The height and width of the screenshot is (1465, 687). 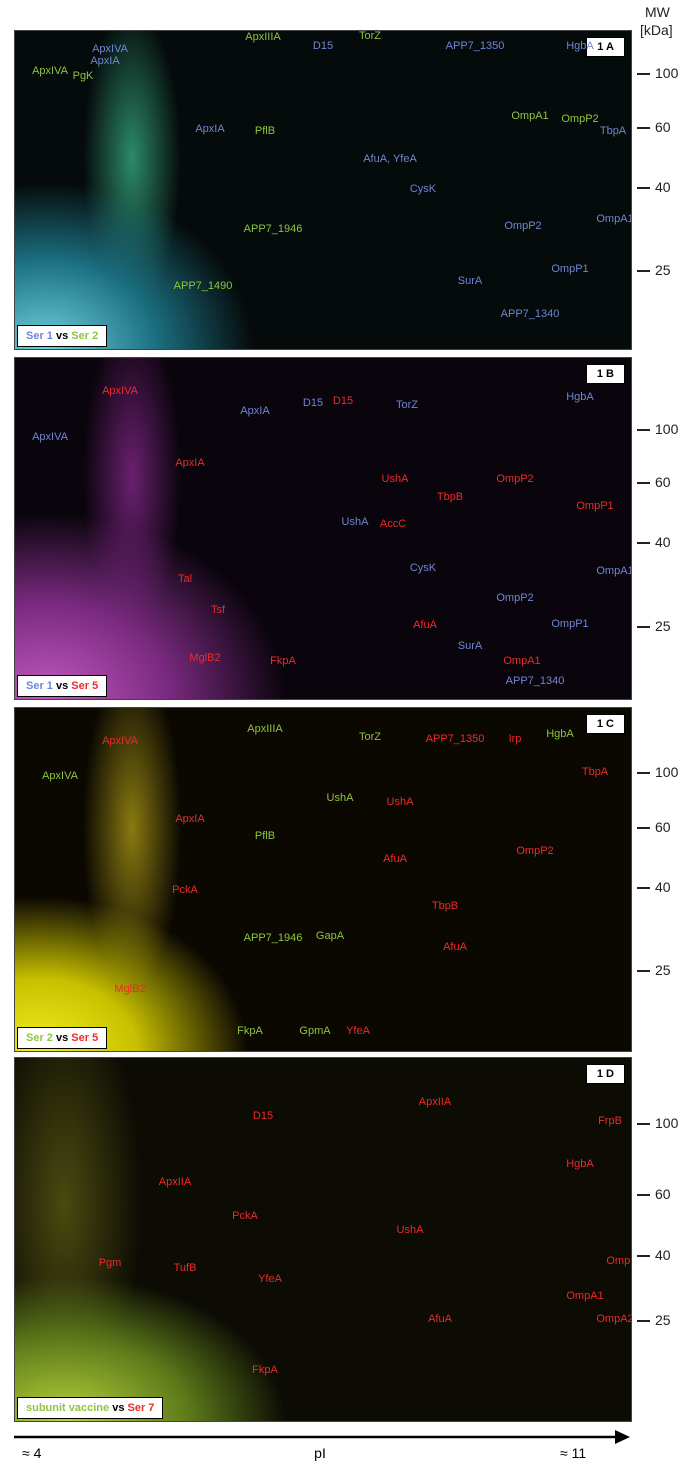 What do you see at coordinates (83, 76) in the screenshot?
I see `protein-label: PgK` at bounding box center [83, 76].